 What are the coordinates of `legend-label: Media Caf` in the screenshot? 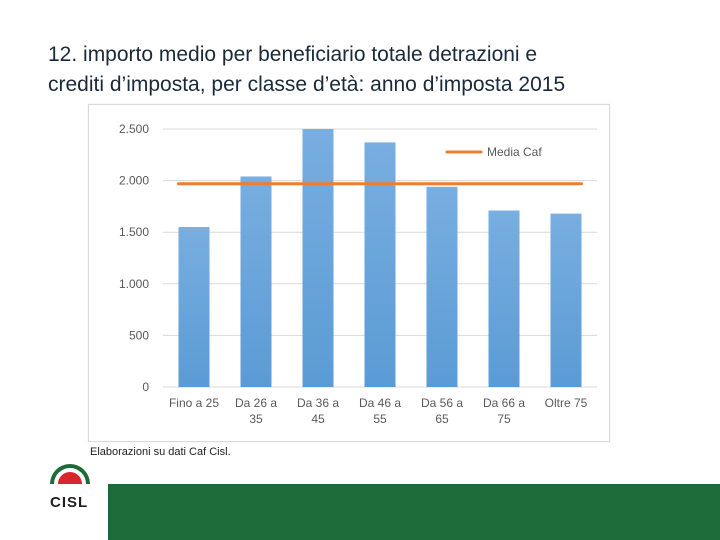 It's located at (514, 152).